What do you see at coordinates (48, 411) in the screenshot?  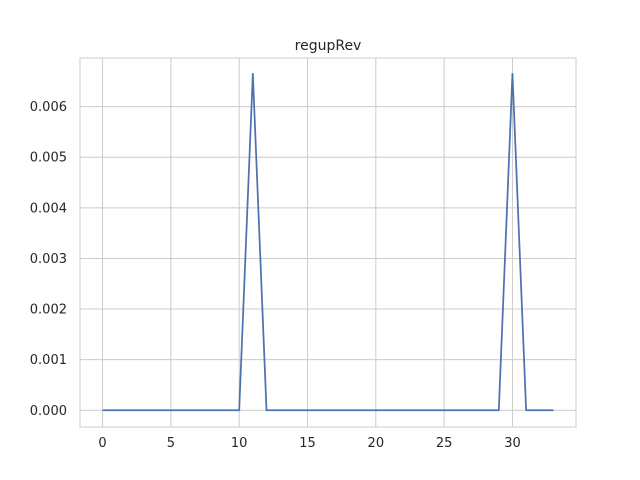 I see `y-tick-label: 0.000` at bounding box center [48, 411].